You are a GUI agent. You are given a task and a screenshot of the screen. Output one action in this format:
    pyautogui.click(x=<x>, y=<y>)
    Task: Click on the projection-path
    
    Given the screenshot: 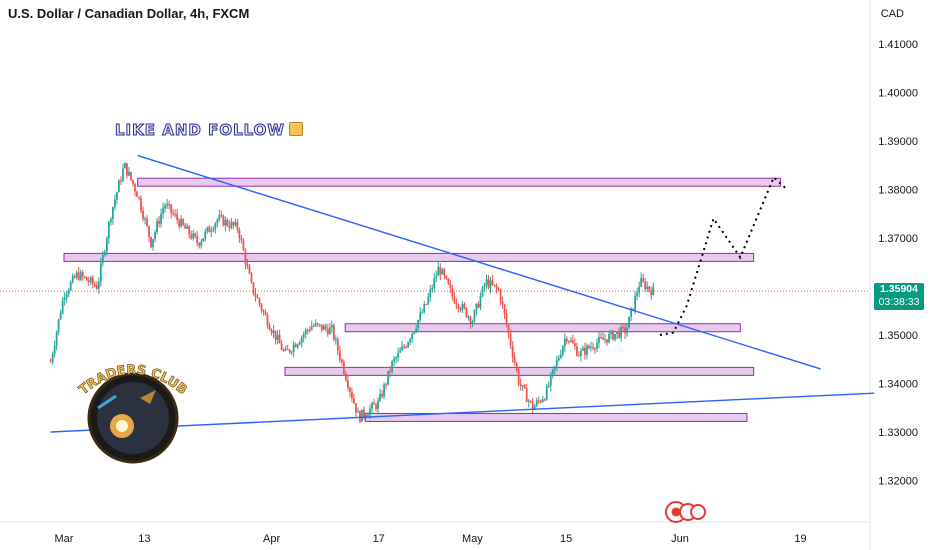 What is the action you would take?
    pyautogui.click(x=723, y=255)
    